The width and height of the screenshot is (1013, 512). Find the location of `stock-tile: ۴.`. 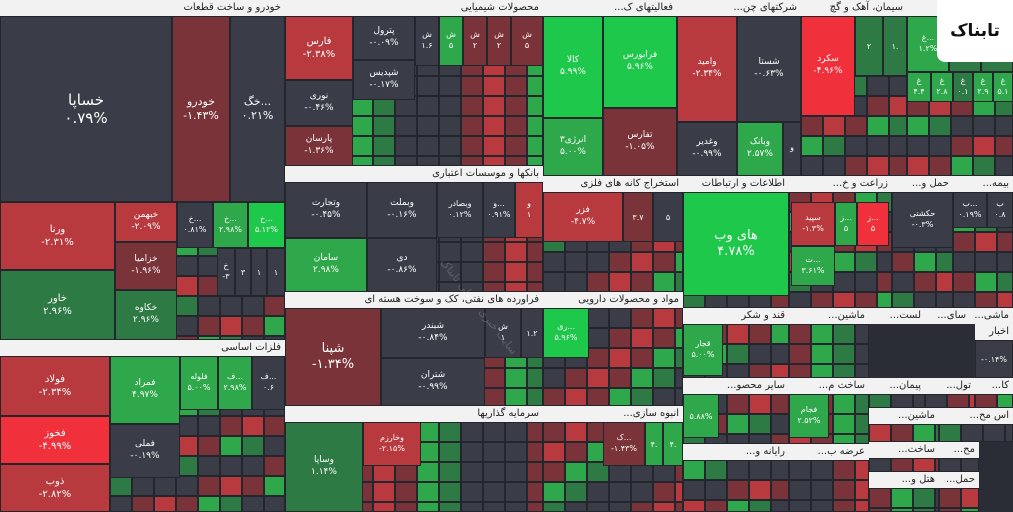

stock-tile: ۴. is located at coordinates (673, 444).